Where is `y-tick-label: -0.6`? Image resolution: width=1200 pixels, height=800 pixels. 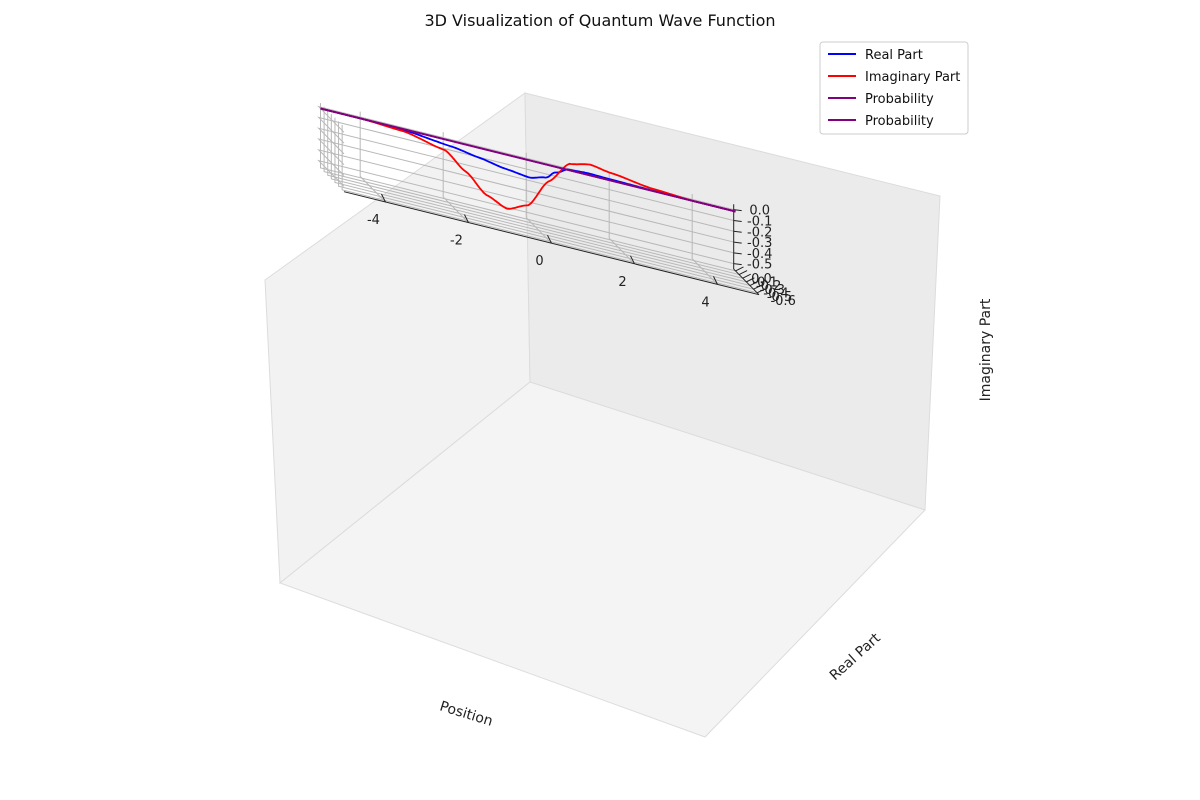
y-tick-label: -0.6 is located at coordinates (782, 301).